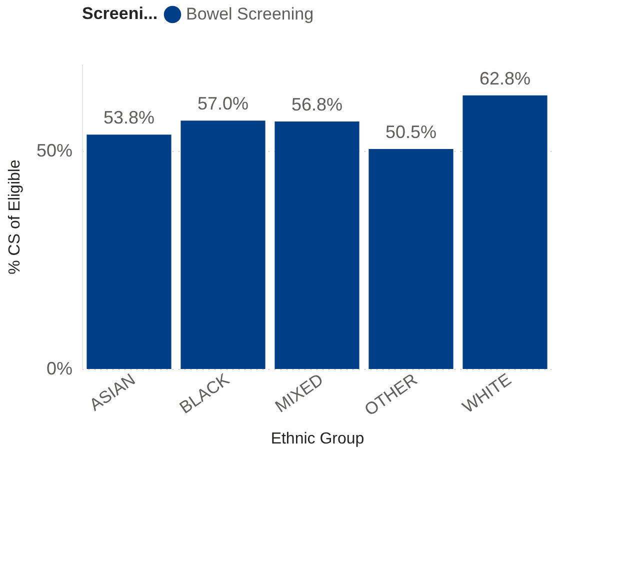 Image resolution: width=644 pixels, height=565 pixels. Describe the element at coordinates (54, 150) in the screenshot. I see `y-tick-label: 50%` at that location.